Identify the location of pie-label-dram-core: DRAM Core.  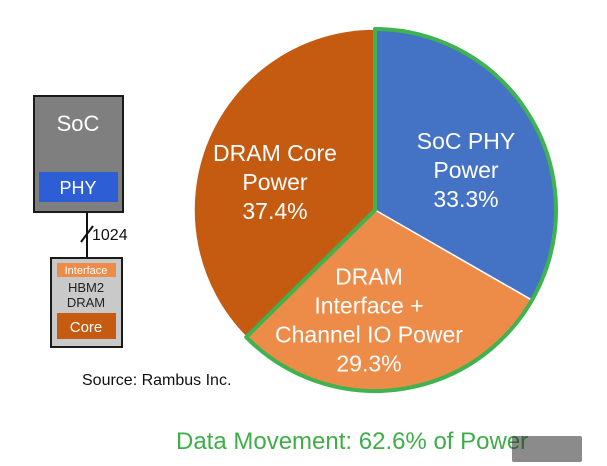
(275, 153).